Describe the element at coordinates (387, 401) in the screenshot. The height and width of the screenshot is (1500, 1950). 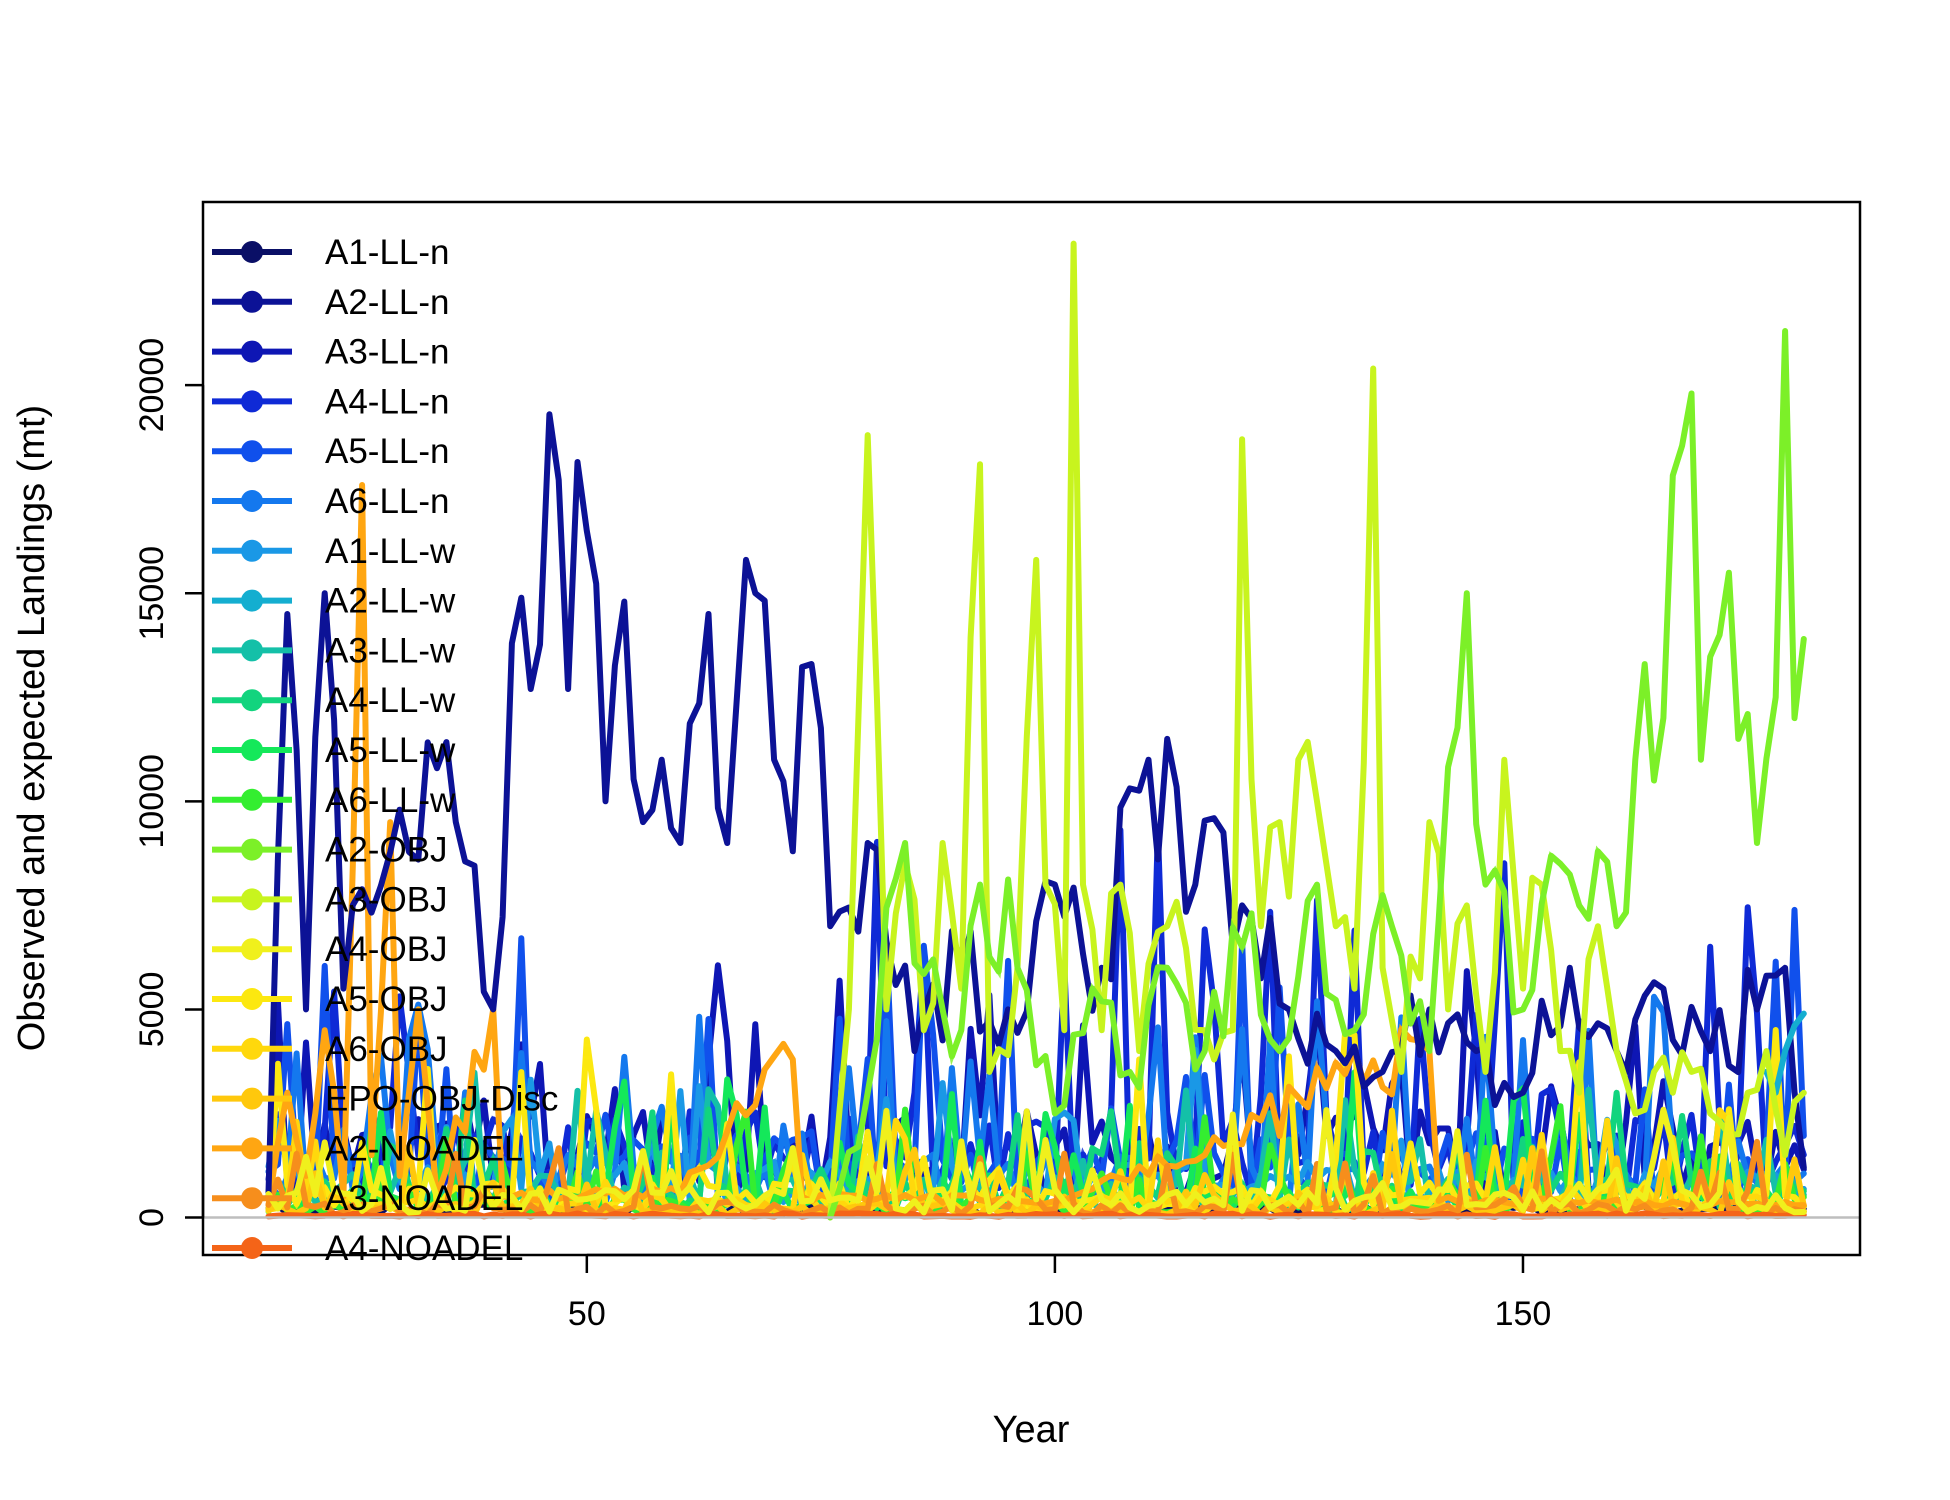
I see `legend-label-a4-ll-n: A4-LL-n` at that location.